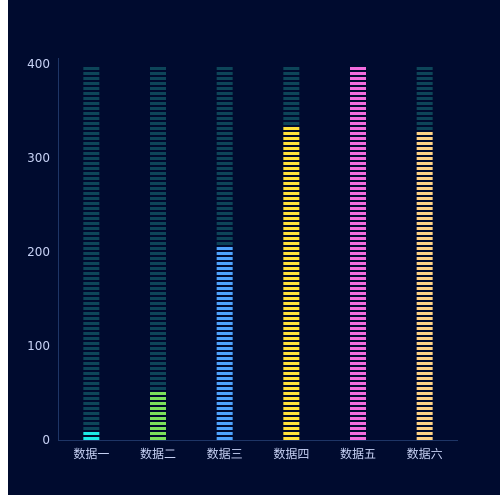 The height and width of the screenshot is (500, 500). Describe the element at coordinates (225, 453) in the screenshot. I see `x-tick-label: 数据三` at that location.